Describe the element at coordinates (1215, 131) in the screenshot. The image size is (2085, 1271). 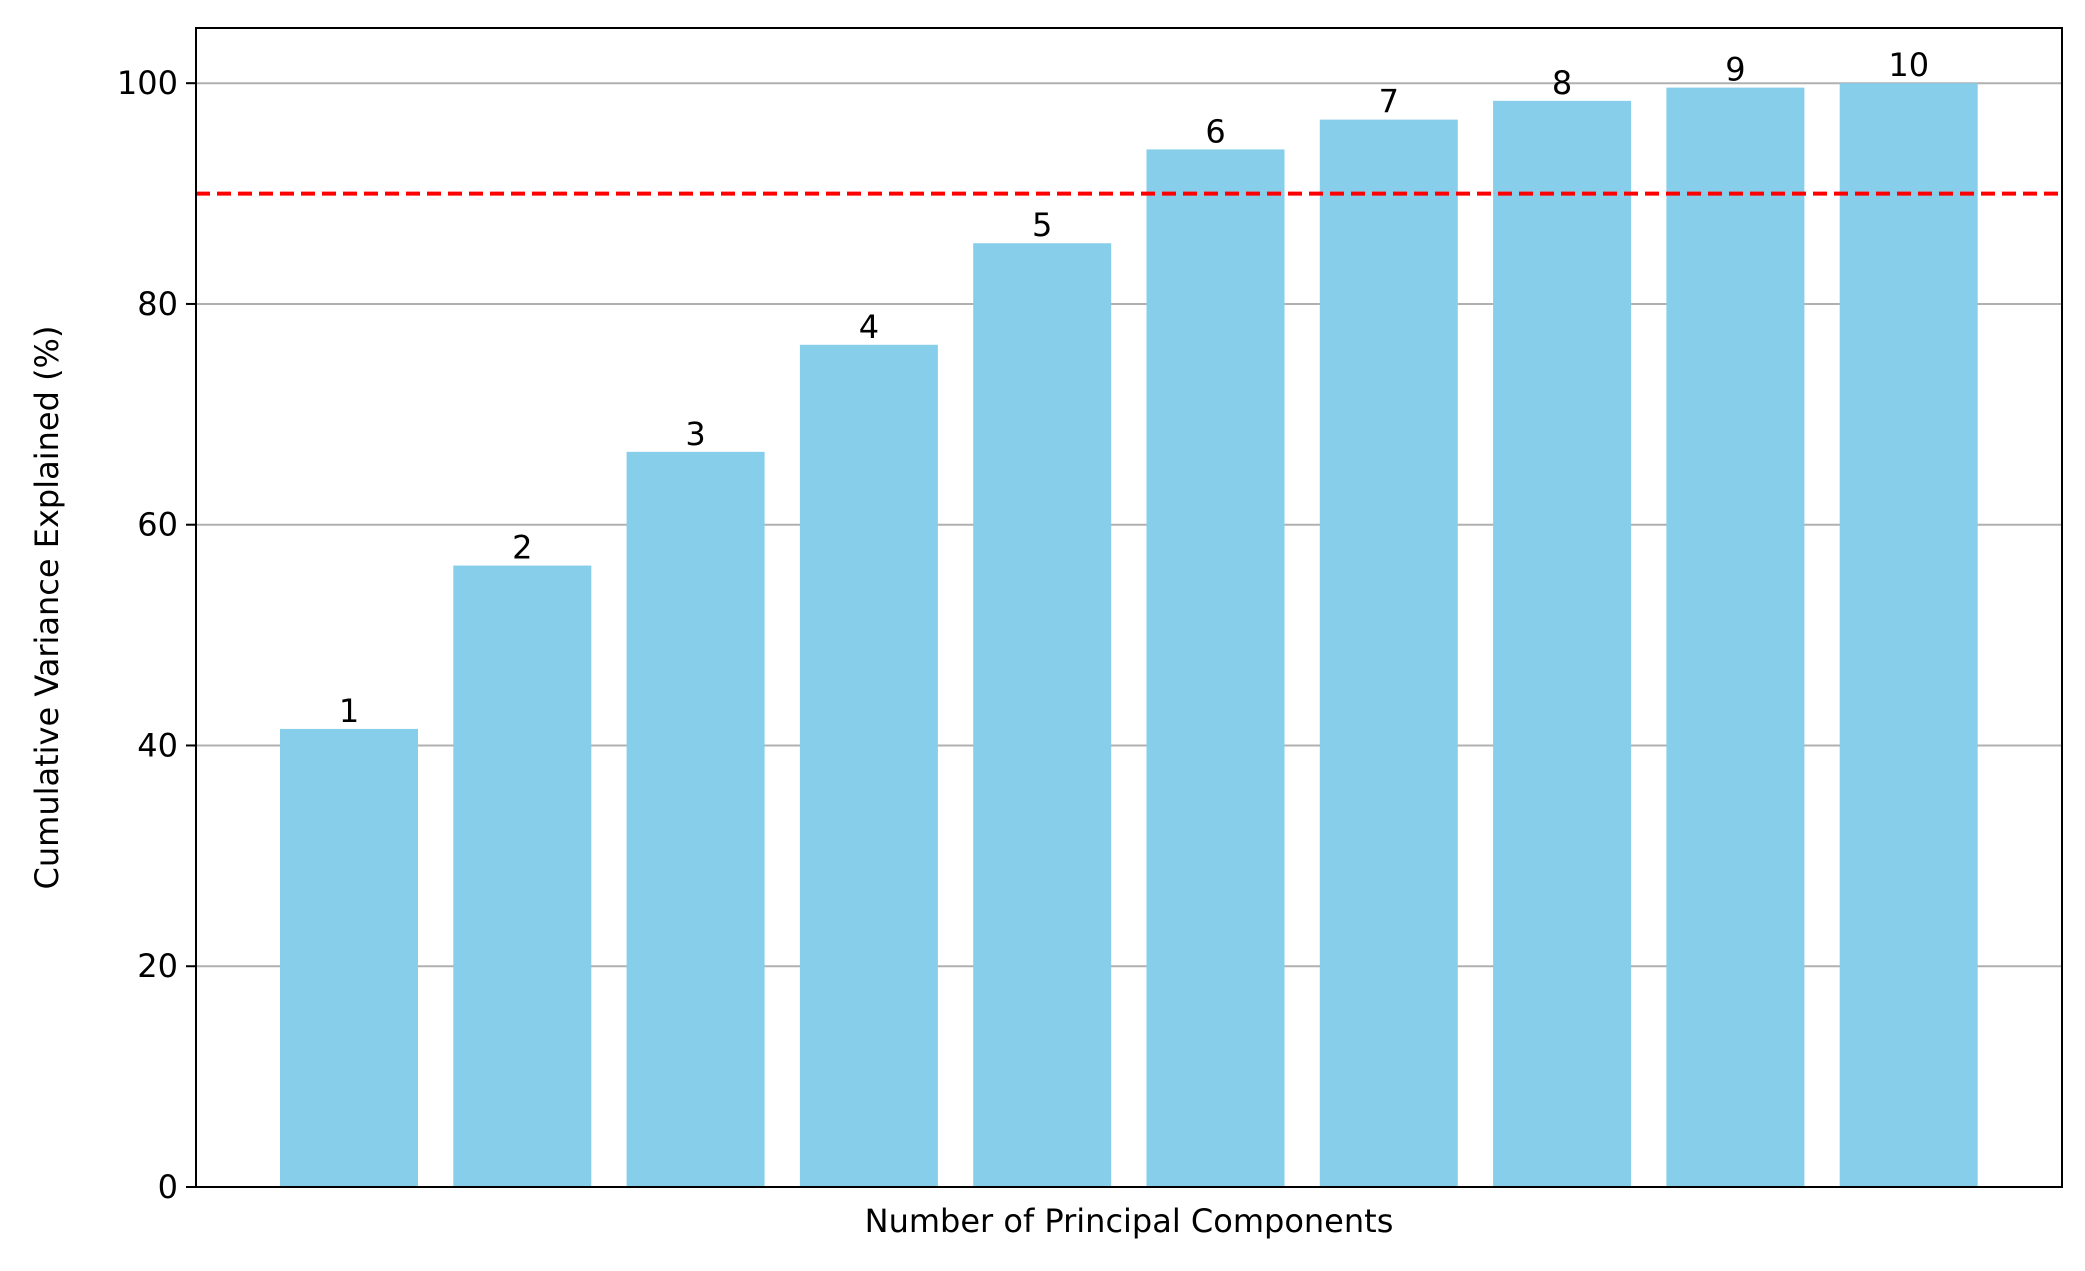
I see `bar-label-6: 6` at that location.